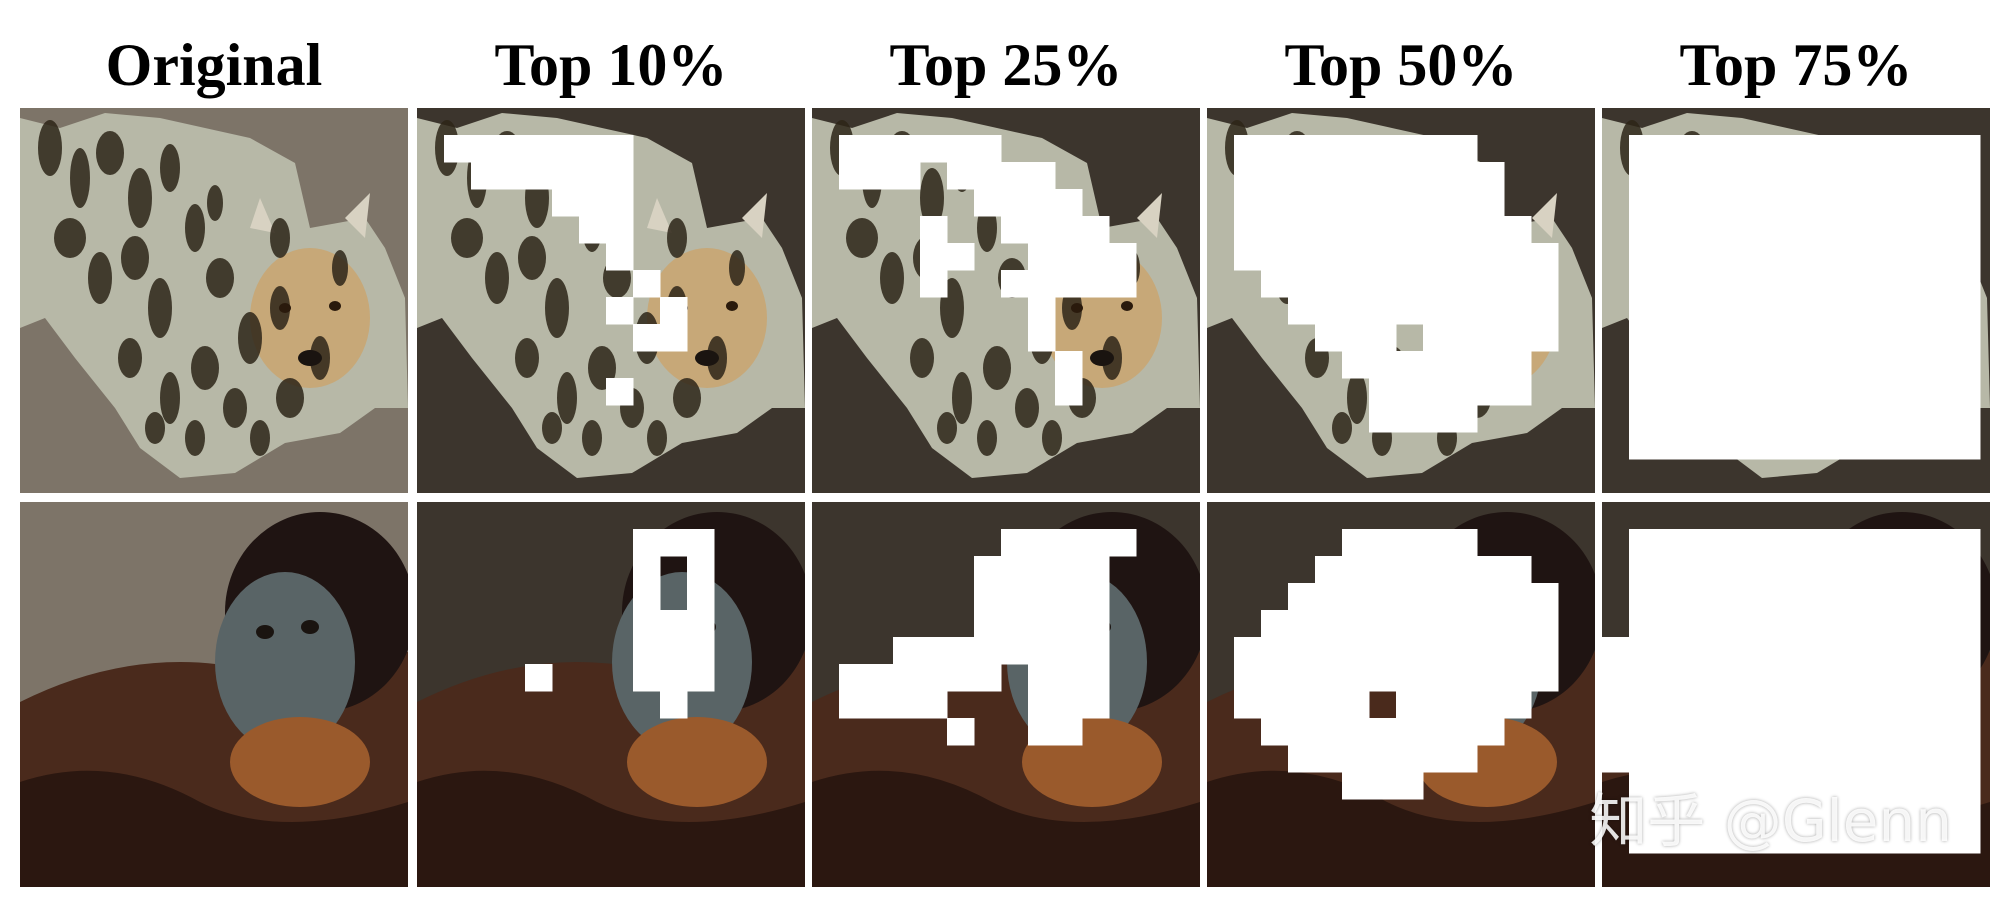 This screenshot has height=910, width=2000. What do you see at coordinates (1796, 694) in the screenshot?
I see `orangutan-top-75-masked-image` at bounding box center [1796, 694].